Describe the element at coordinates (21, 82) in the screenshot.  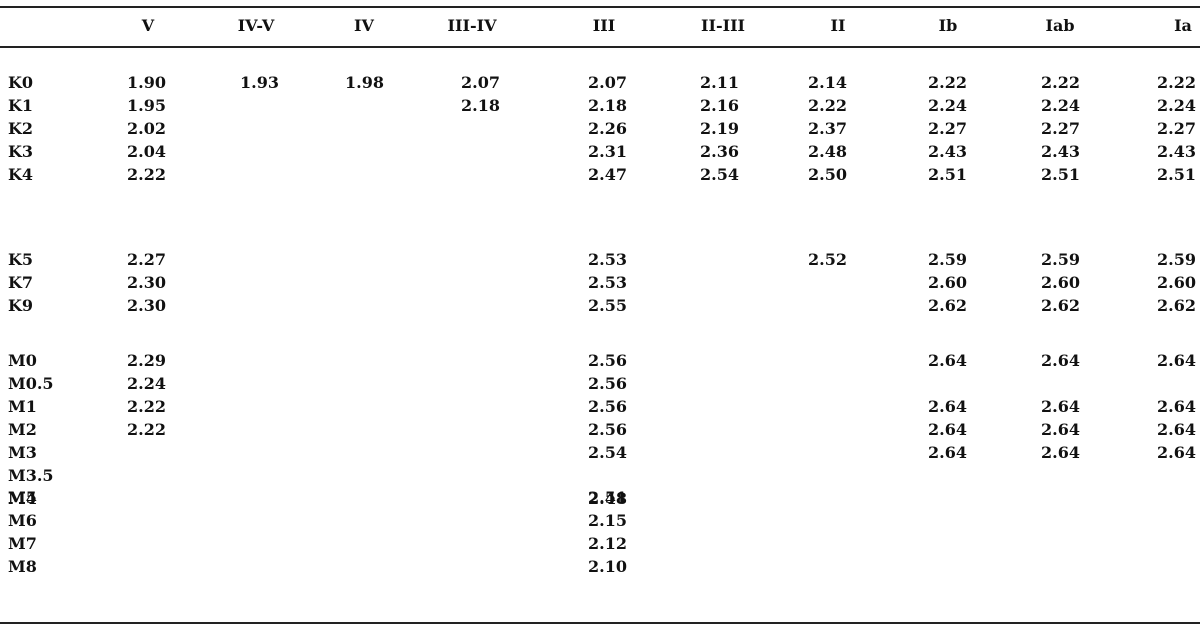
I see `row-label: K0` at that location.